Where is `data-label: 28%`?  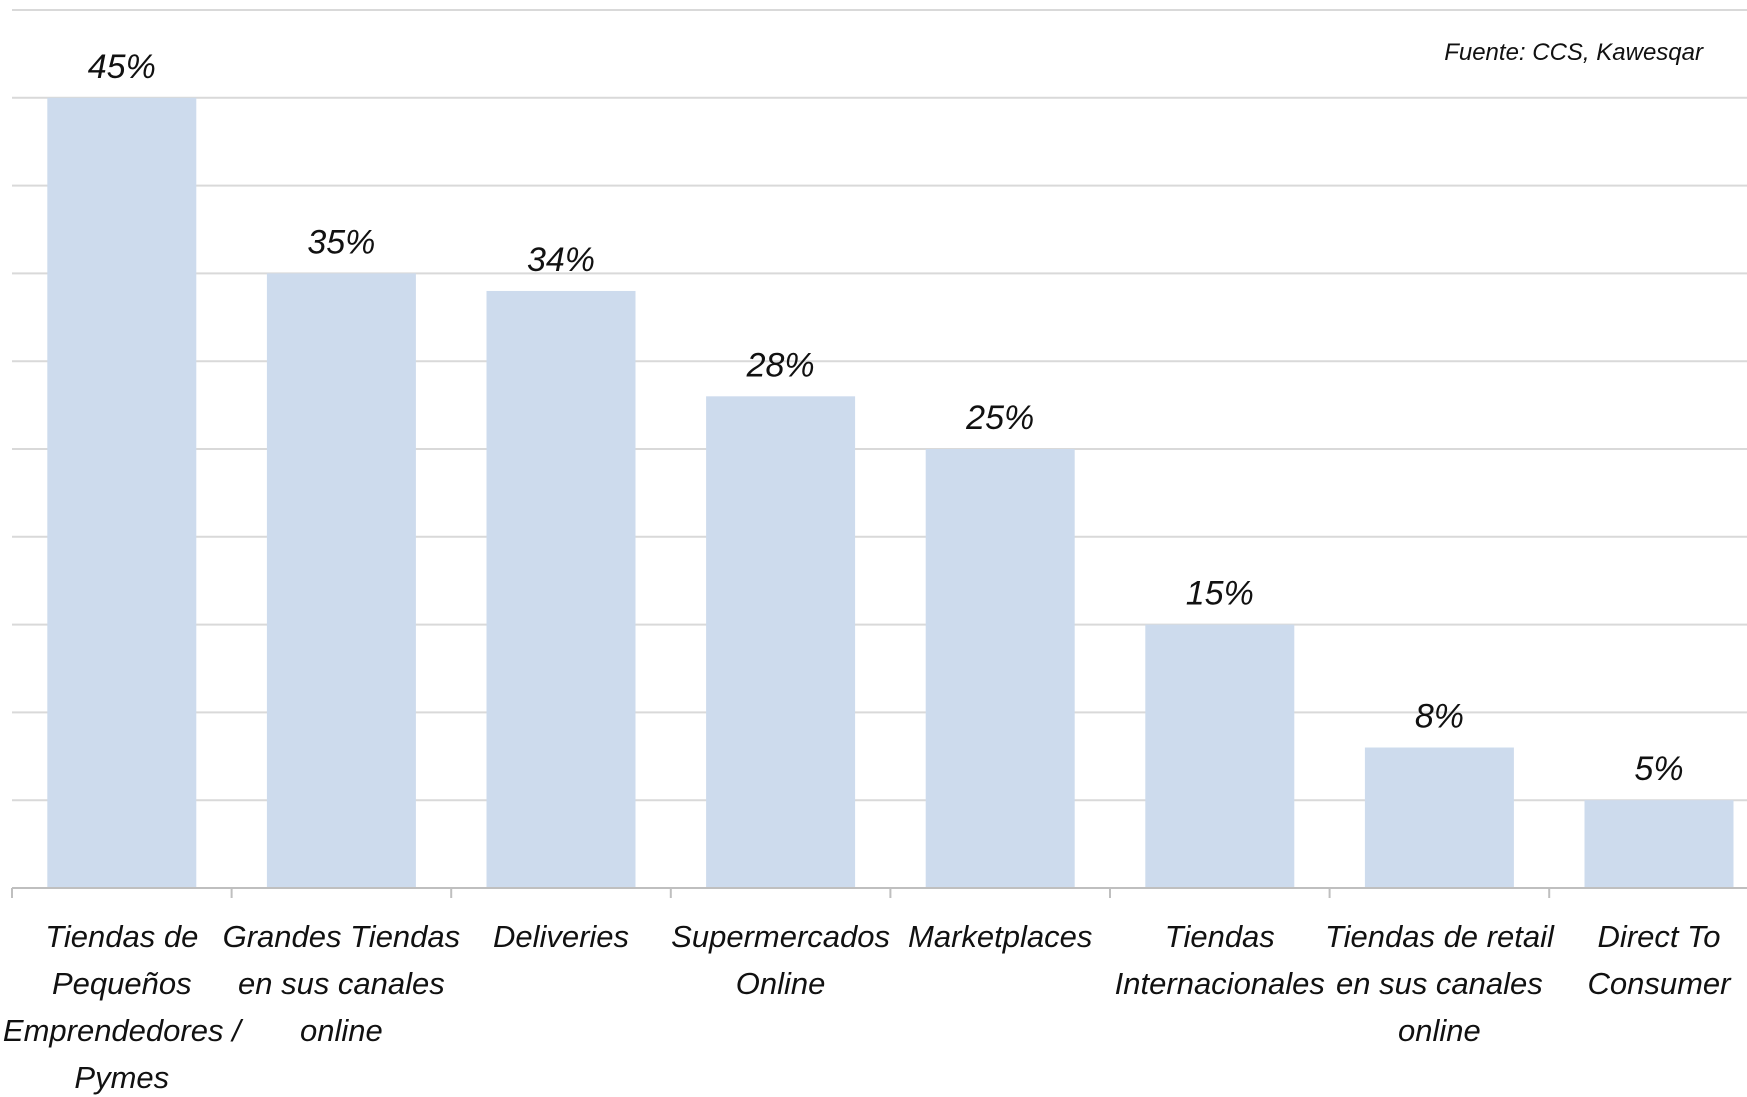 data-label: 28% is located at coordinates (780, 365).